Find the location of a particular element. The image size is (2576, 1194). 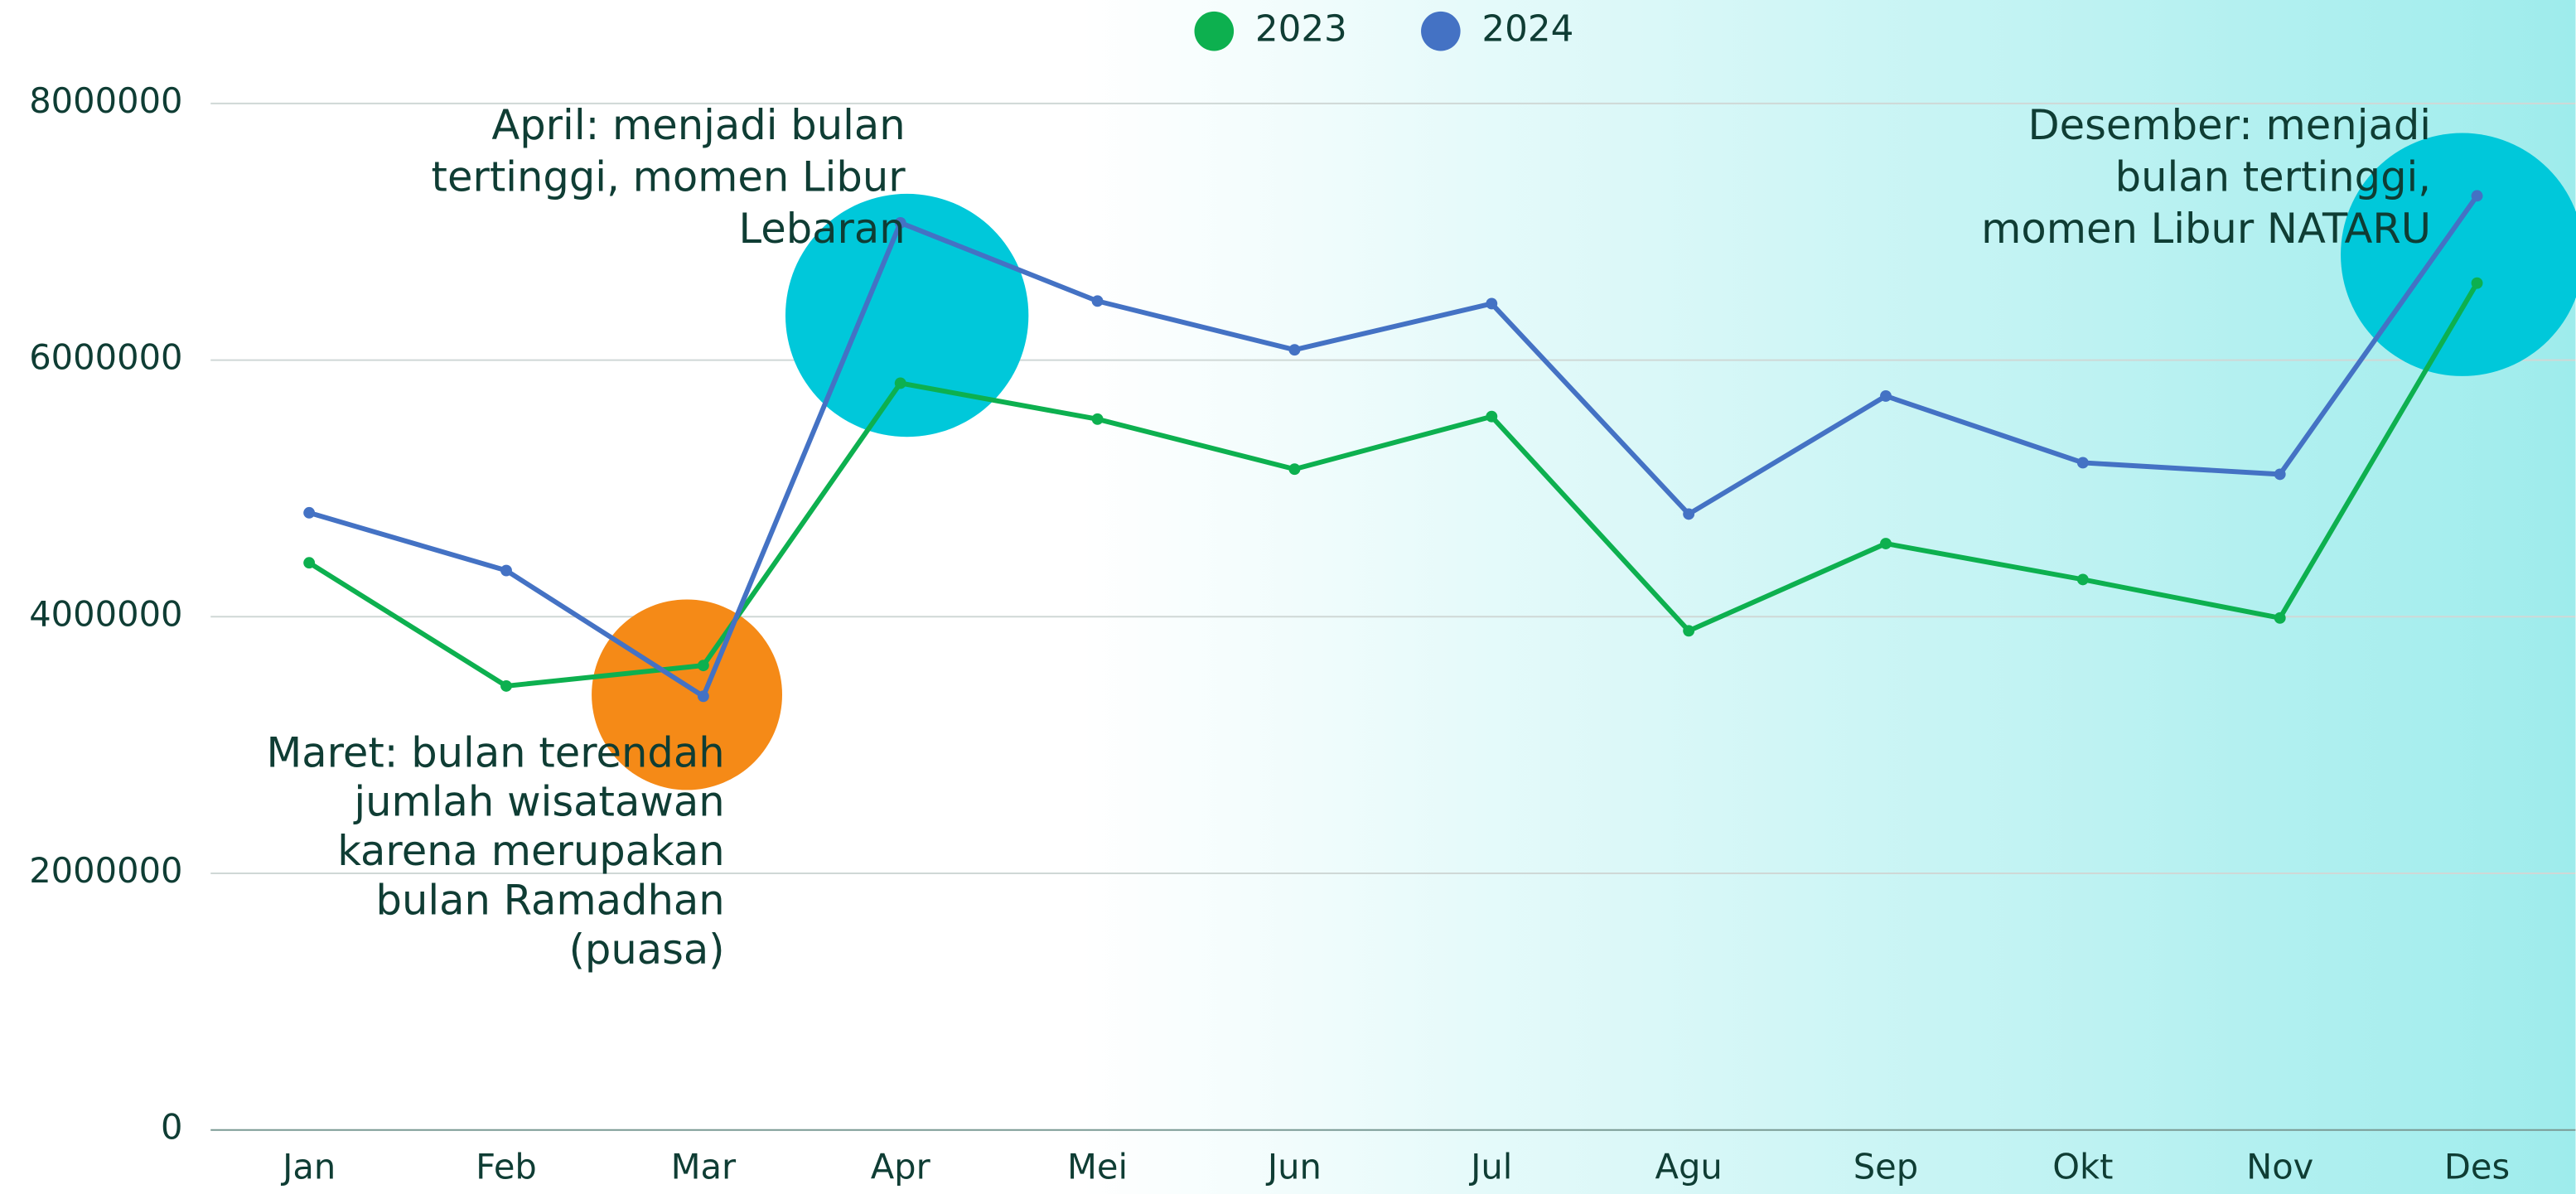

x-tick-label: Jun is located at coordinates (1293, 1166).